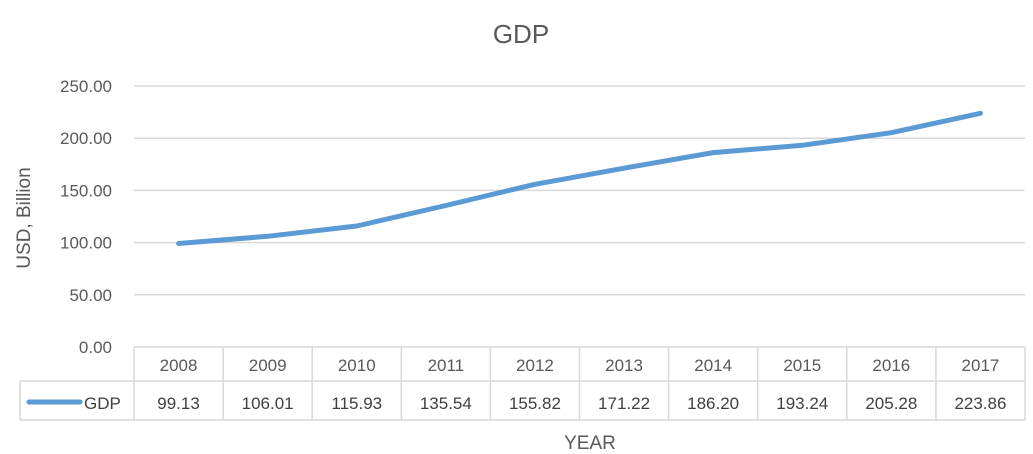  What do you see at coordinates (981, 365) in the screenshot?
I see `x-tick-label: 2017` at bounding box center [981, 365].